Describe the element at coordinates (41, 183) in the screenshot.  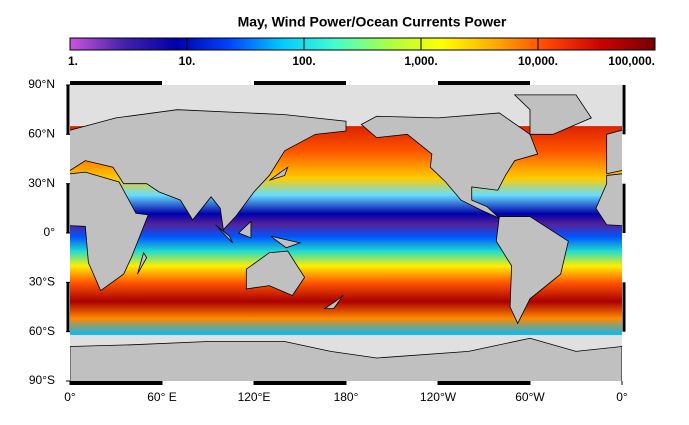
I see `y-tick-label: 30°N` at that location.